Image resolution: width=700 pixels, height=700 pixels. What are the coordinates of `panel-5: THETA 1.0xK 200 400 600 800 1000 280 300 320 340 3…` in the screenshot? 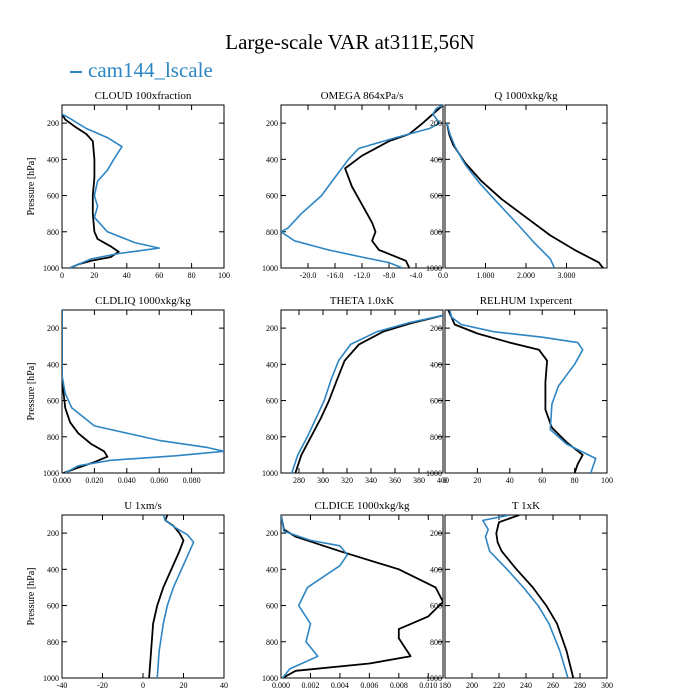 It's located at (355, 390).